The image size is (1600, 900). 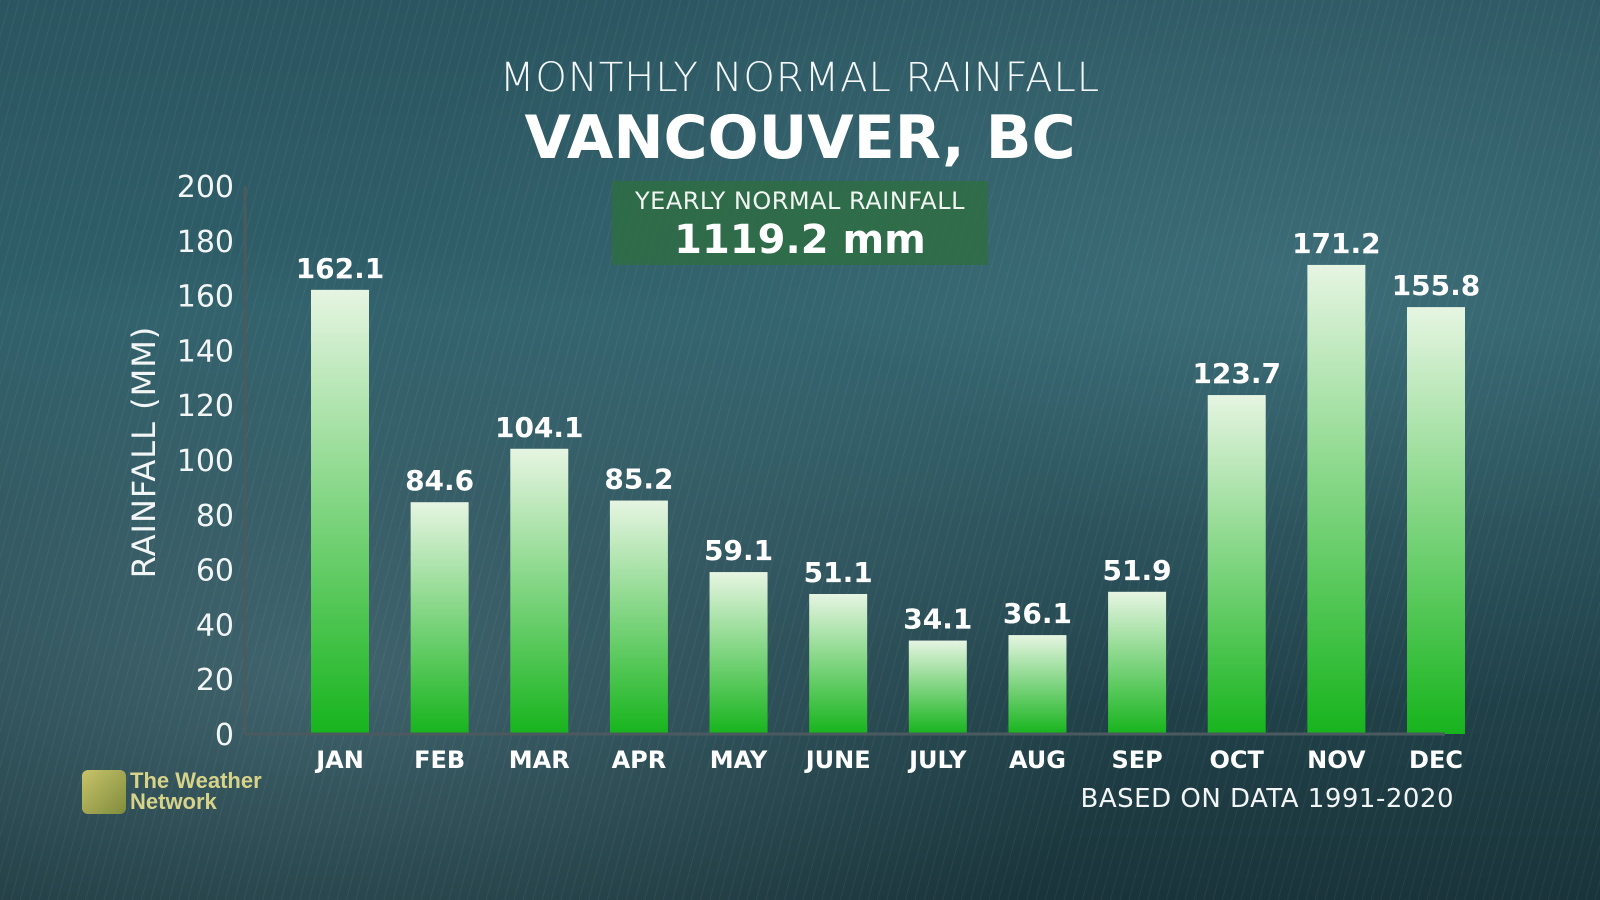 I want to click on bar-mar, so click(x=539, y=591).